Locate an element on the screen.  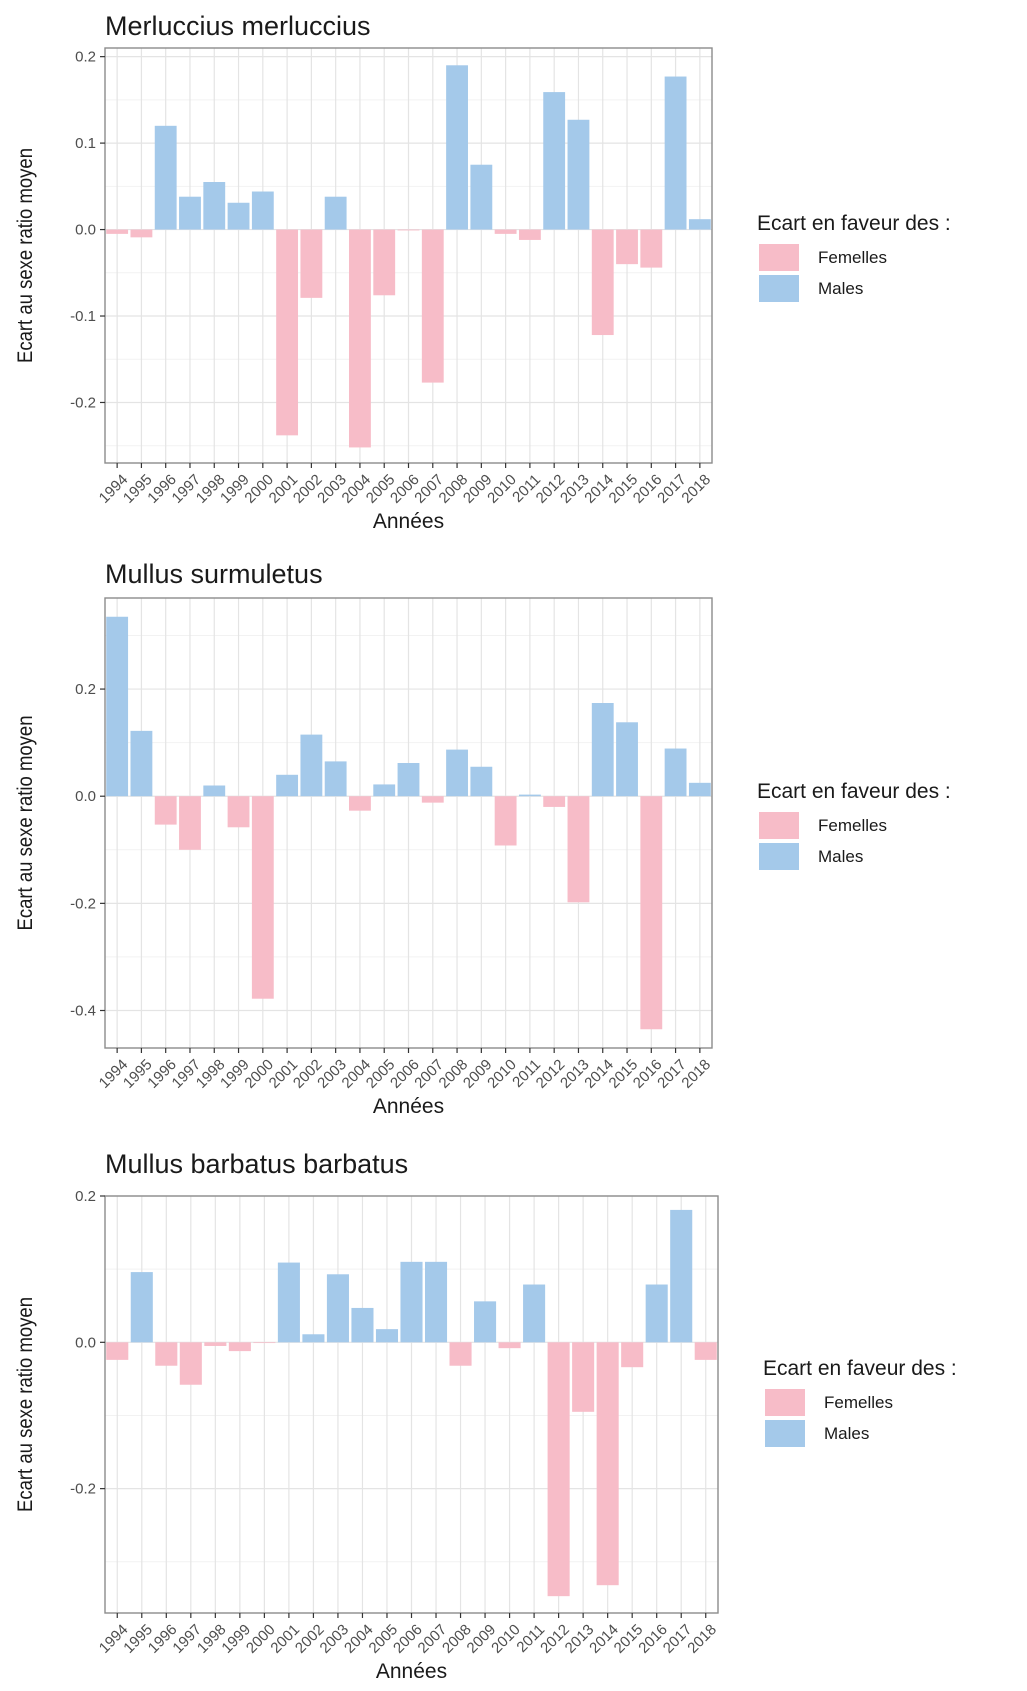
bar-1996 is located at coordinates (165, 810).